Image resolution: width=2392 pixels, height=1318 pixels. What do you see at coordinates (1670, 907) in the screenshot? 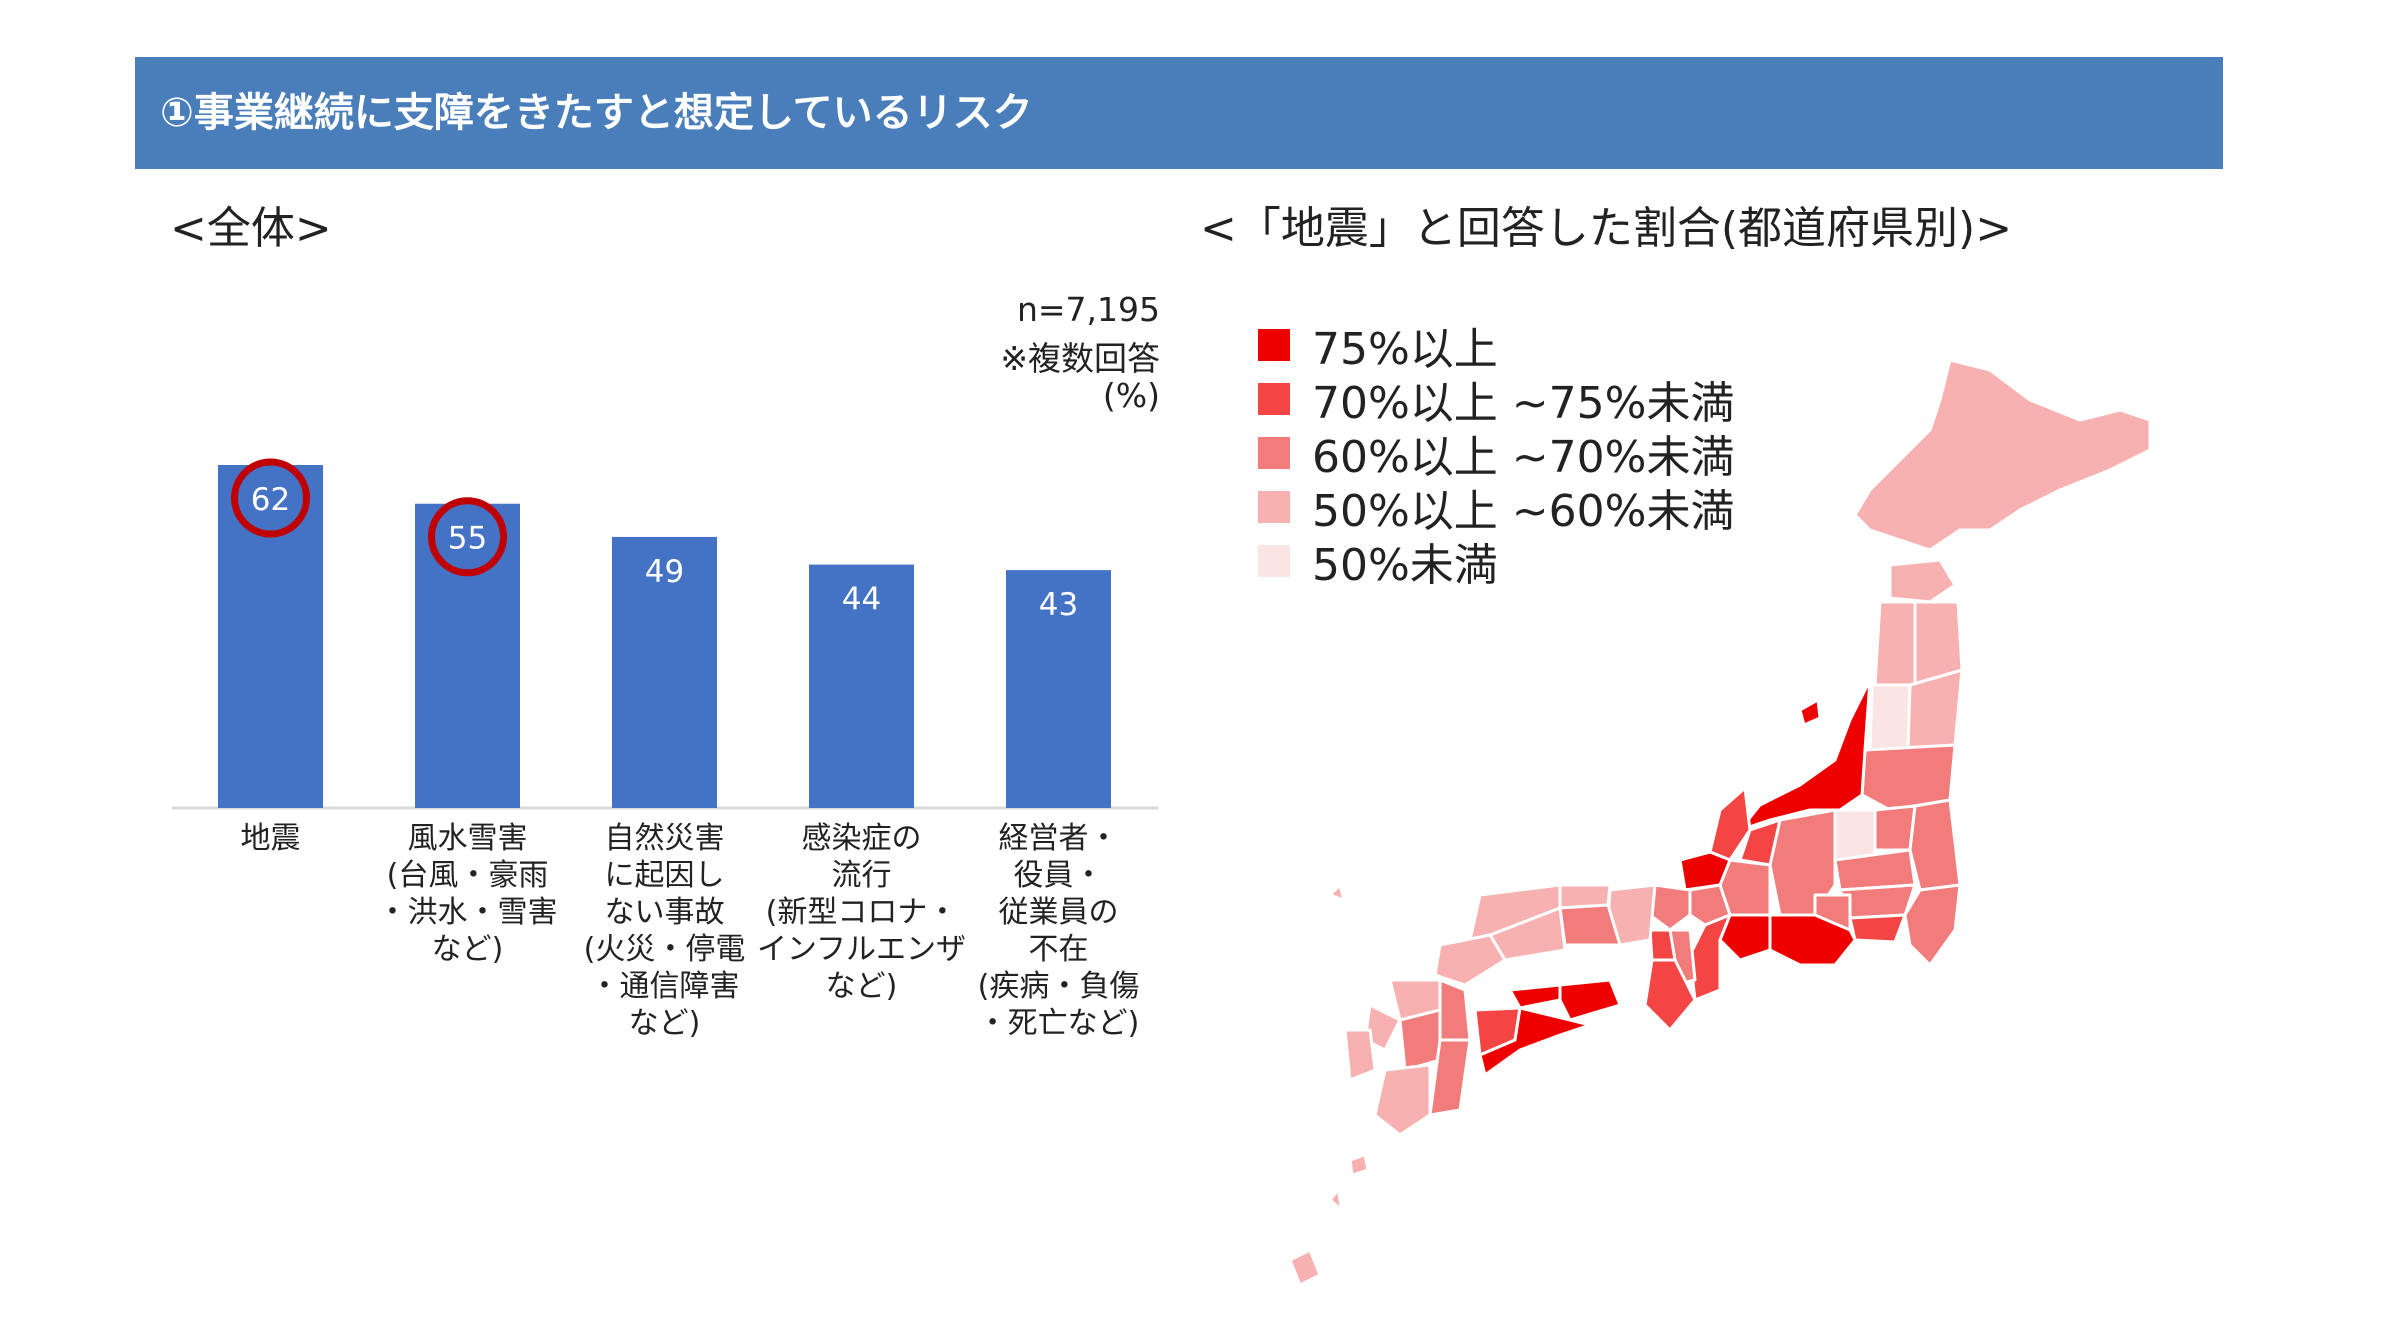
I see `kyoto-shape` at bounding box center [1670, 907].